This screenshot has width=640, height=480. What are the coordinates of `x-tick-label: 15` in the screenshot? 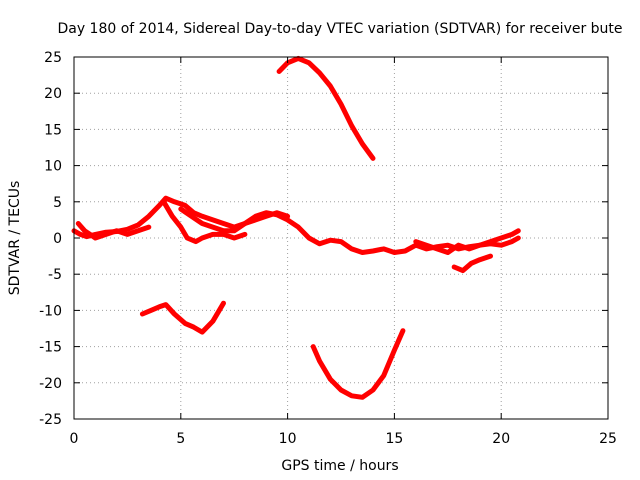 It's located at (394, 439).